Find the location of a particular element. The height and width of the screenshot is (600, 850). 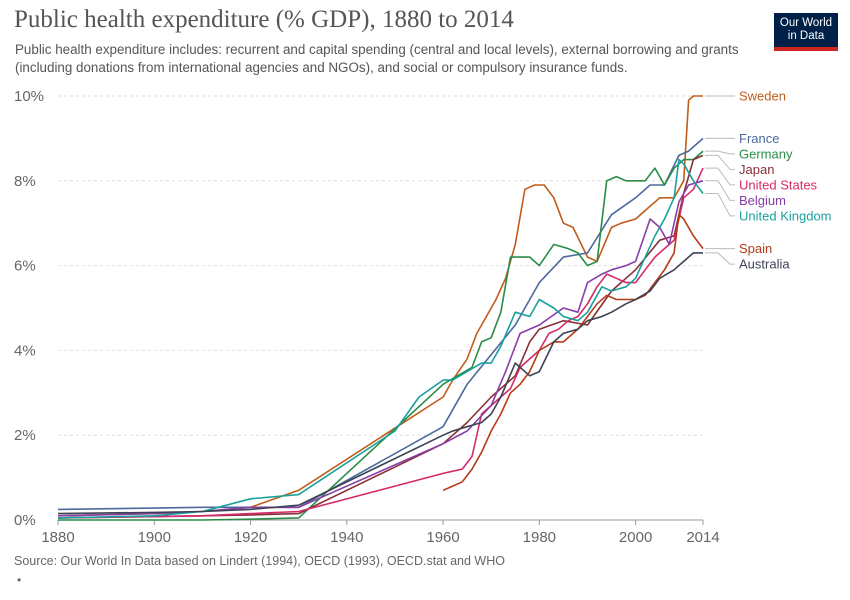

logo-line-1: Our World is located at coordinates (806, 23).